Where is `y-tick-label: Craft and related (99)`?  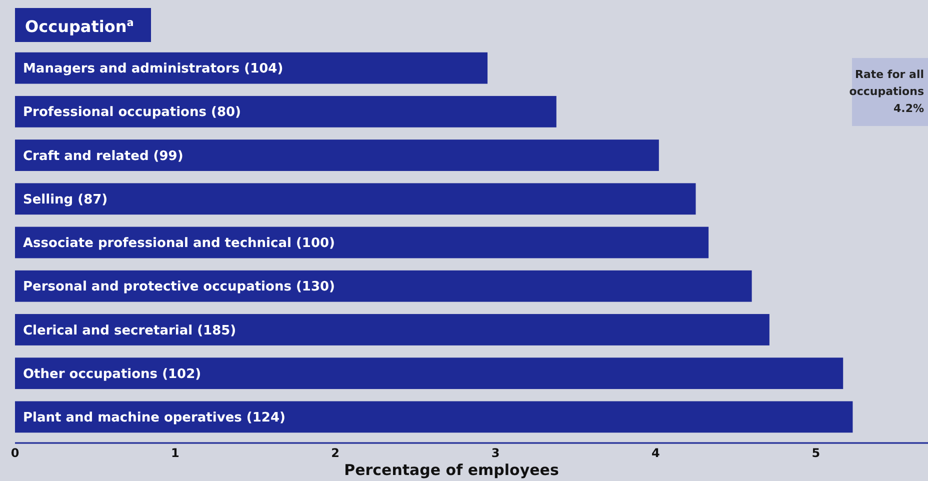 y-tick-label: Craft and related (99) is located at coordinates (103, 156).